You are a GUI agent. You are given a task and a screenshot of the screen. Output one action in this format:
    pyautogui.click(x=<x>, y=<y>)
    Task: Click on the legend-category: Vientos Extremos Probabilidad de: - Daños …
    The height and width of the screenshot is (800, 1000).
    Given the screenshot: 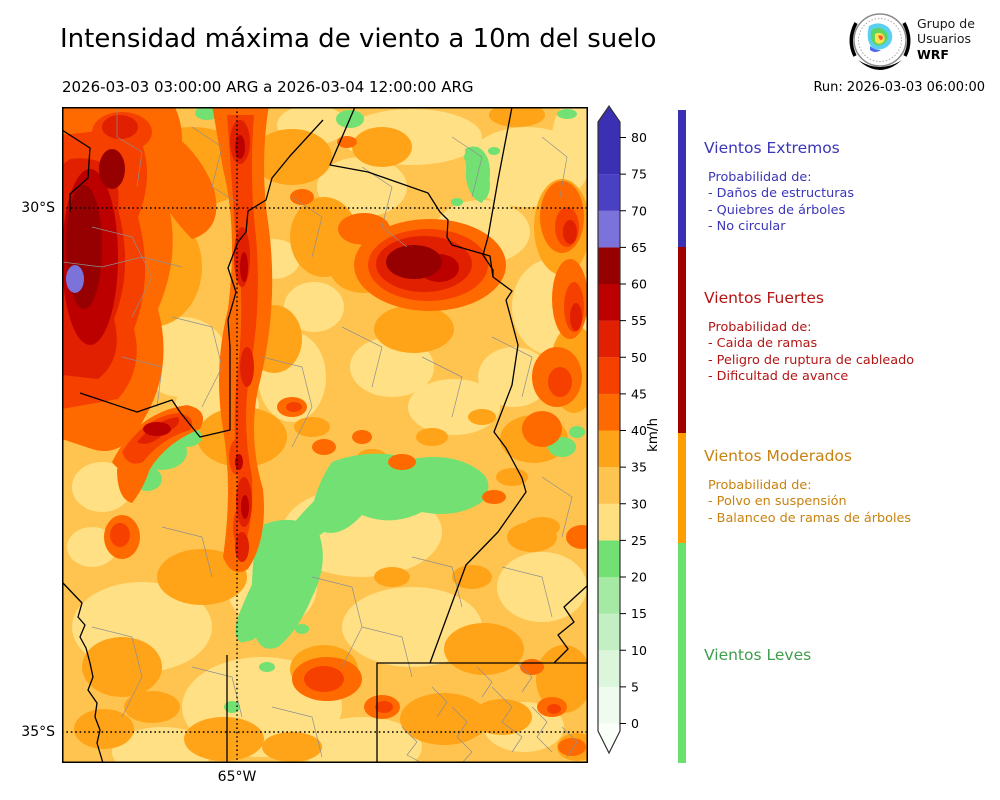 What is the action you would take?
    pyautogui.click(x=850, y=187)
    